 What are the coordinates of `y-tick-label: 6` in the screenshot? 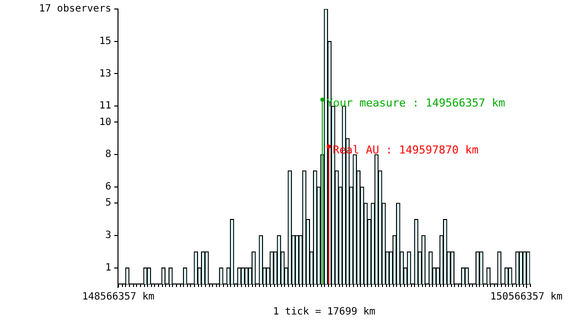 It's located at (108, 187).